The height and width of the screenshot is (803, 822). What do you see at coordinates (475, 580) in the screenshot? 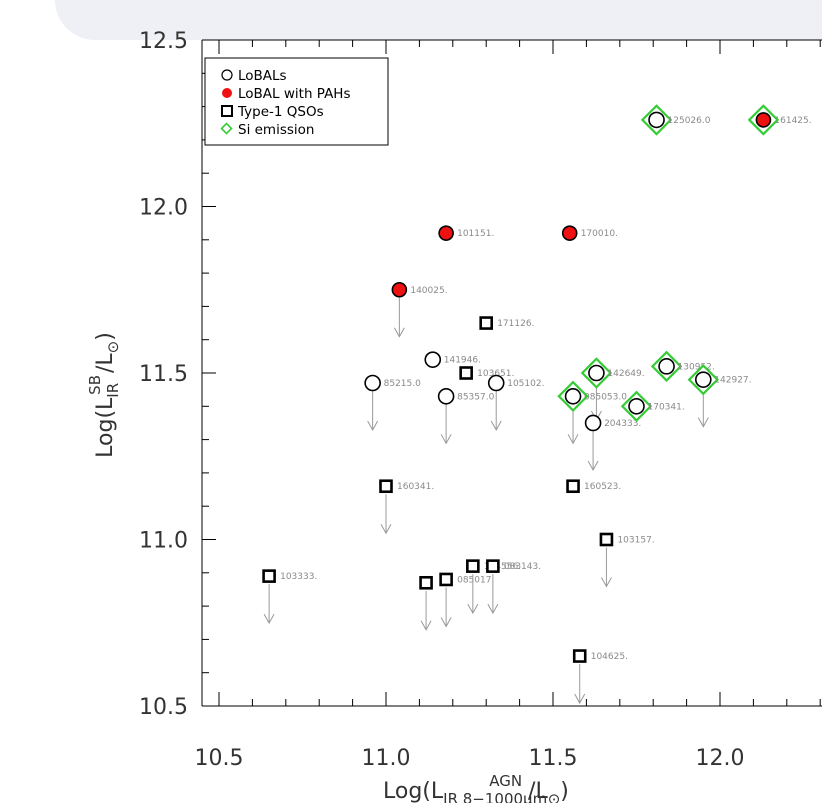
I see `point-label: 085017.` at bounding box center [475, 580].